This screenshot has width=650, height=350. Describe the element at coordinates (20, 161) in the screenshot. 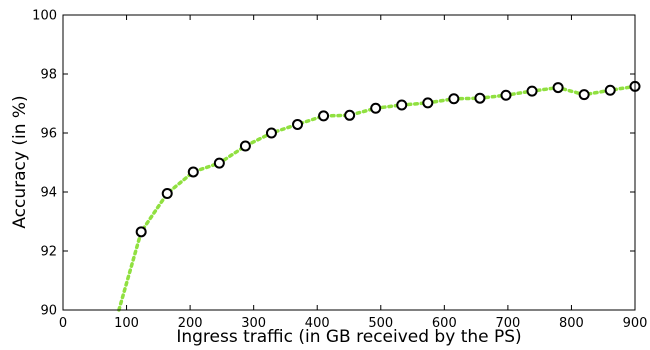

I see `y-axis-label: Accuracy (in %)` at that location.